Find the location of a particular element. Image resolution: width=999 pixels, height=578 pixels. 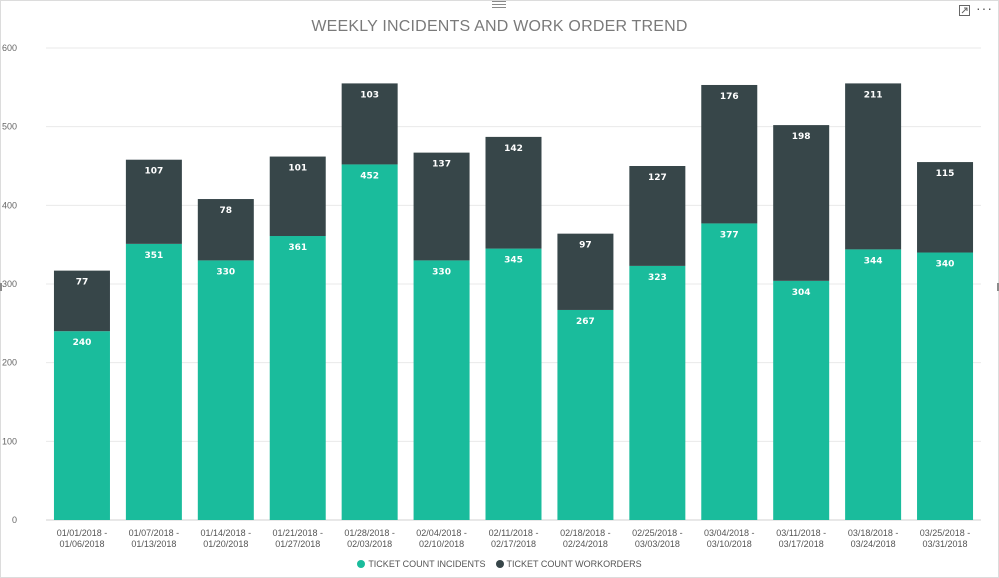

more-options-icon: ··· is located at coordinates (984, 8).